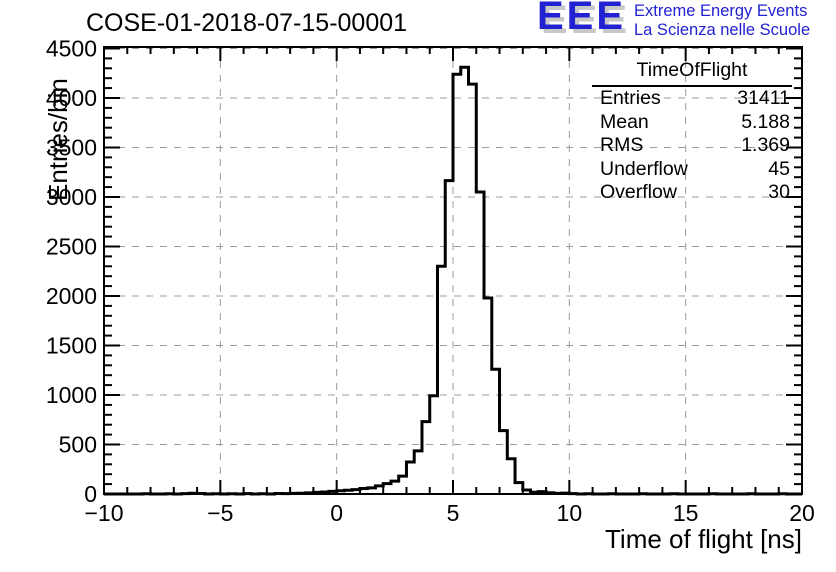 The width and height of the screenshot is (836, 572). Describe the element at coordinates (802, 513) in the screenshot. I see `x-tick-label: 20` at that location.